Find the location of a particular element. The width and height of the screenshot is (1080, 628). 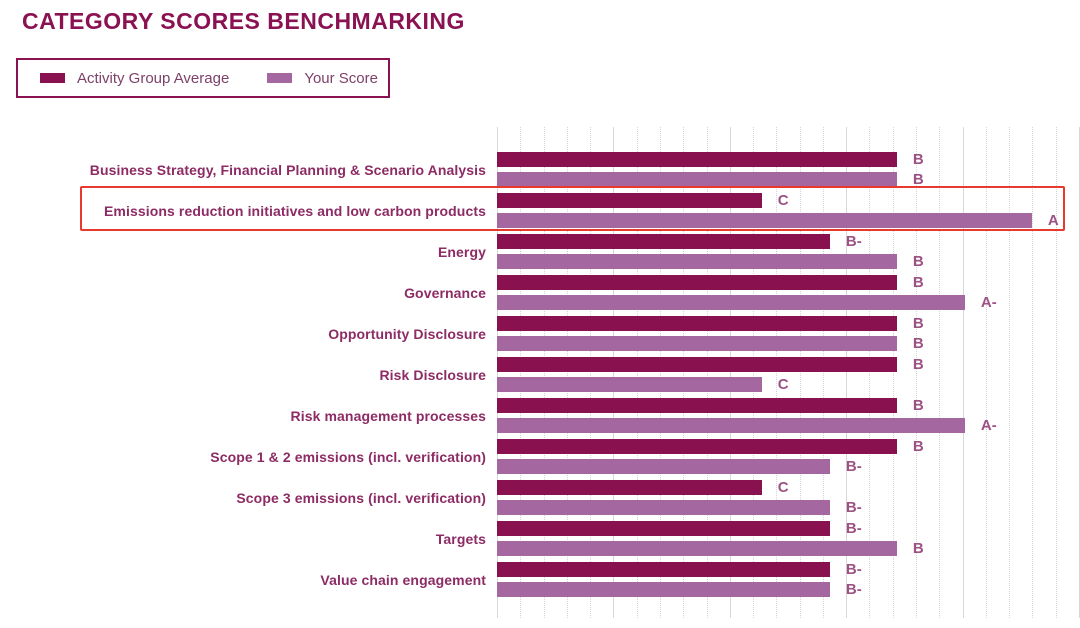

legend-swatch-activity-group-average is located at coordinates (52, 78).